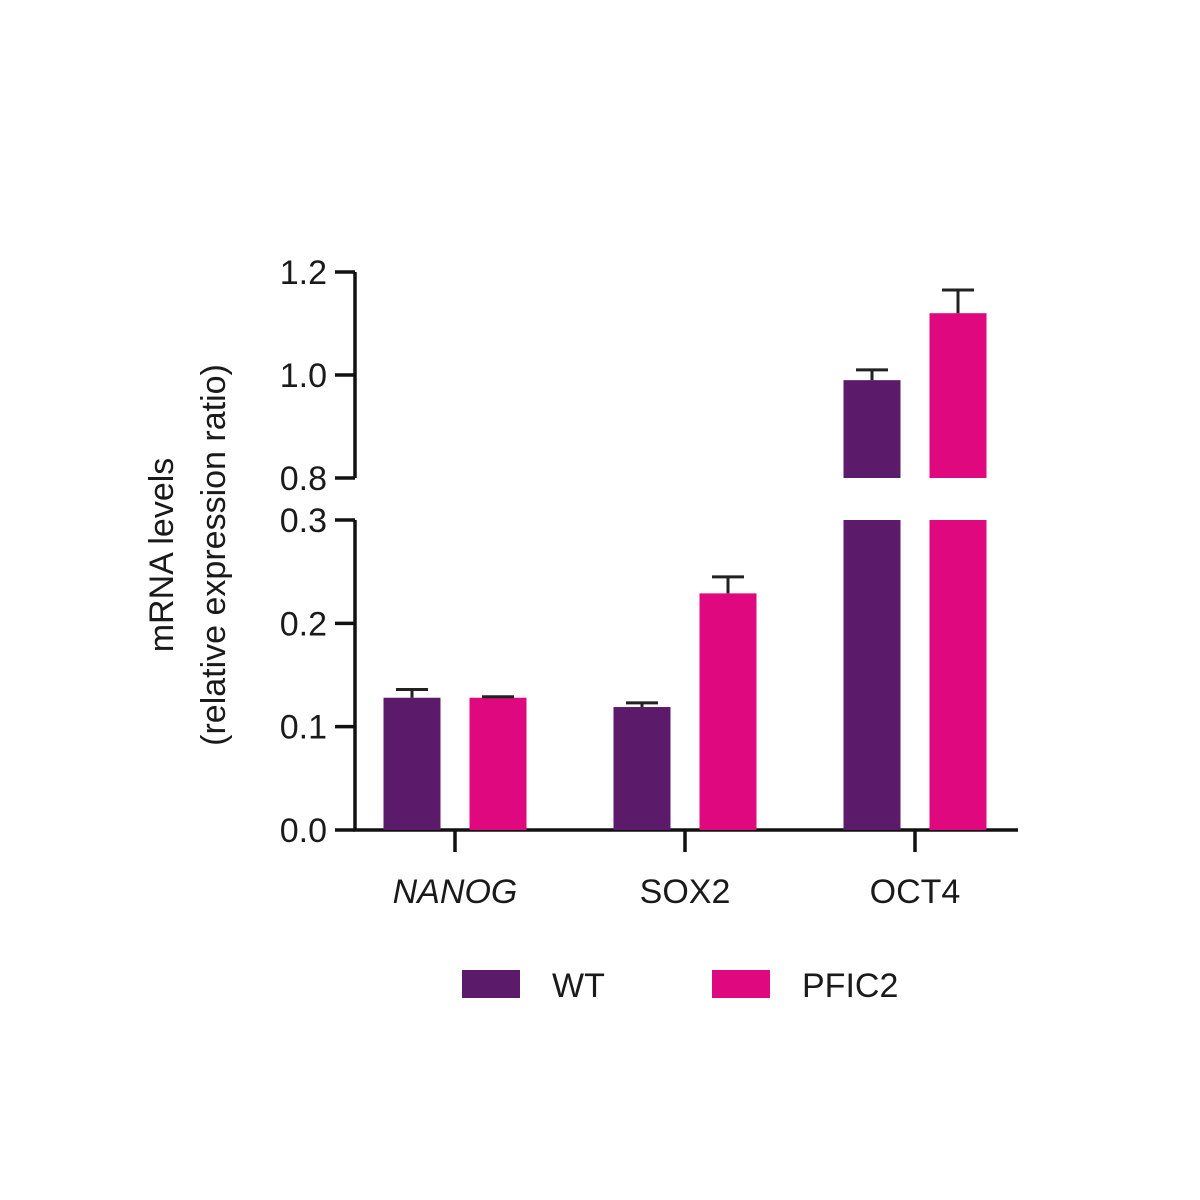 The height and width of the screenshot is (1200, 1200). I want to click on y-tick-0-3-label: 0.3, so click(303, 521).